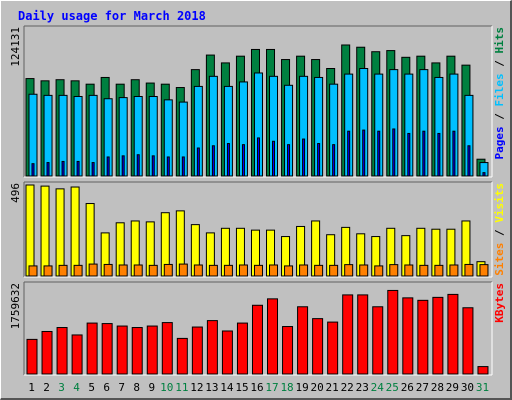  I want to click on legend-part: Hits, so click(499, 40).